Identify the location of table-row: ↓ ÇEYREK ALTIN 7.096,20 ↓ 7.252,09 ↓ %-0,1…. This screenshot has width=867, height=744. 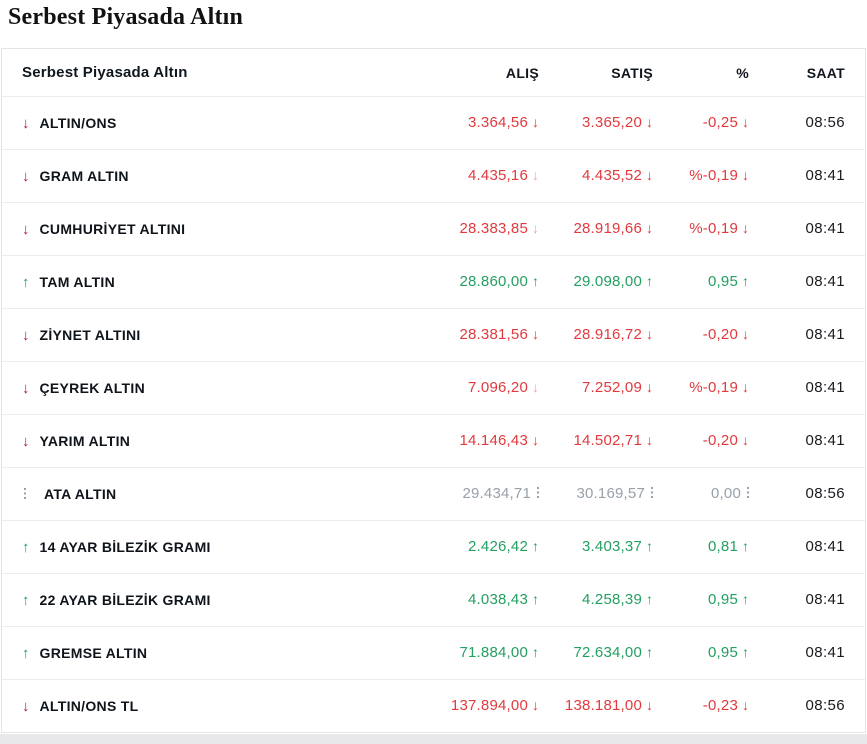
(433, 387).